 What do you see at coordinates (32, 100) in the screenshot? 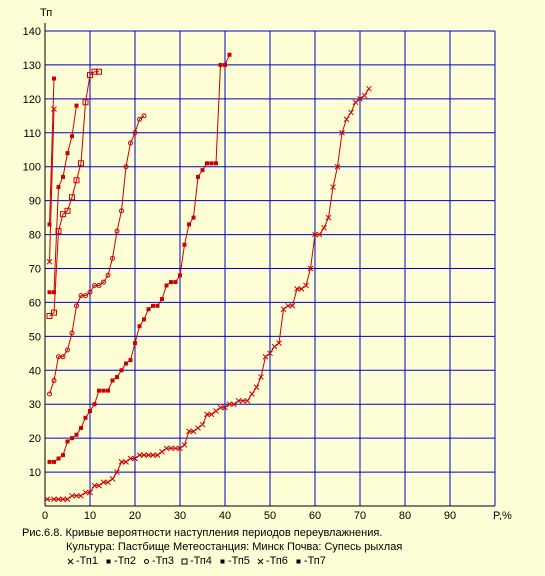
I see `y-tick-label: 120` at bounding box center [32, 100].